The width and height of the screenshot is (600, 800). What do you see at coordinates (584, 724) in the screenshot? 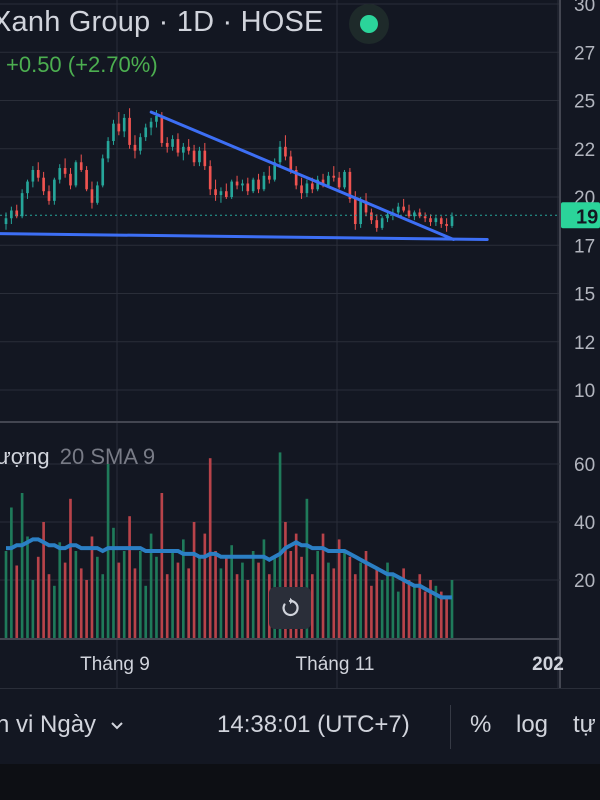
I see `auto-scale-toggle: tự` at bounding box center [584, 724].